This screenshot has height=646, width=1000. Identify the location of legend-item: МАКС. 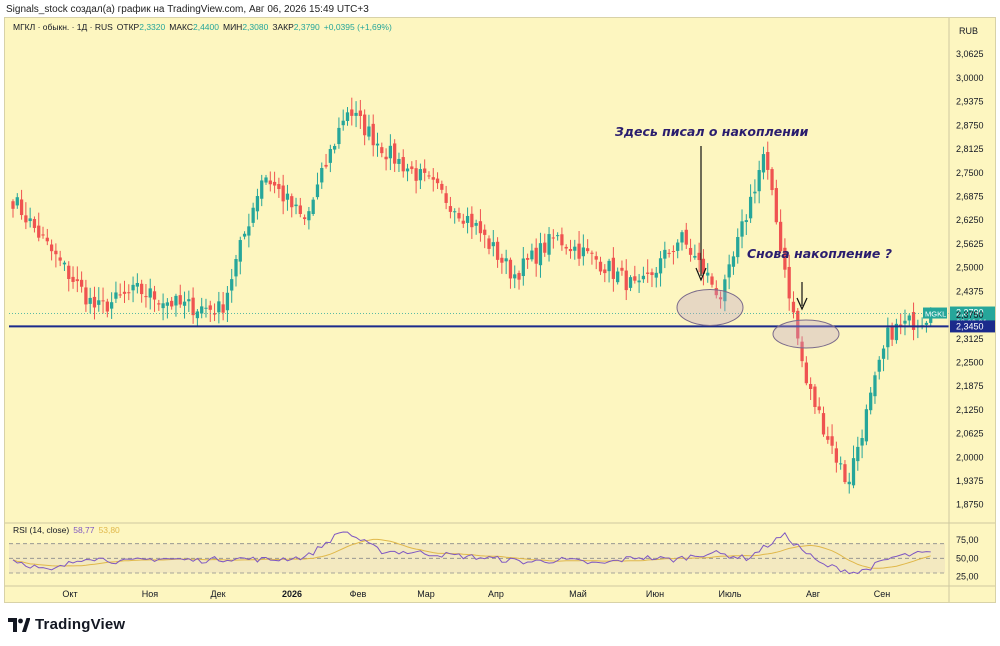
(181, 27).